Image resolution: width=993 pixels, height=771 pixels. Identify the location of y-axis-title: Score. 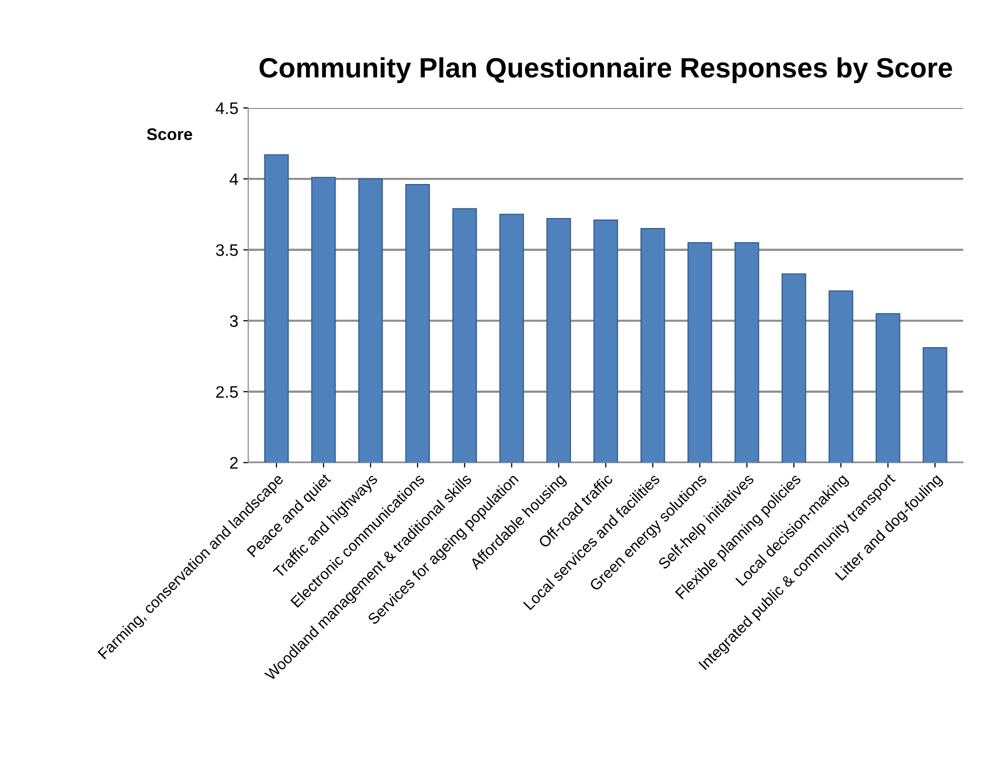
(169, 134).